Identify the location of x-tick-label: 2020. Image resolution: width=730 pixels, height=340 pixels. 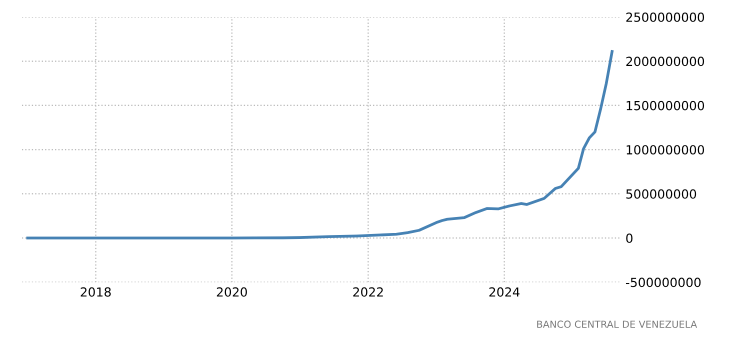
(231, 292).